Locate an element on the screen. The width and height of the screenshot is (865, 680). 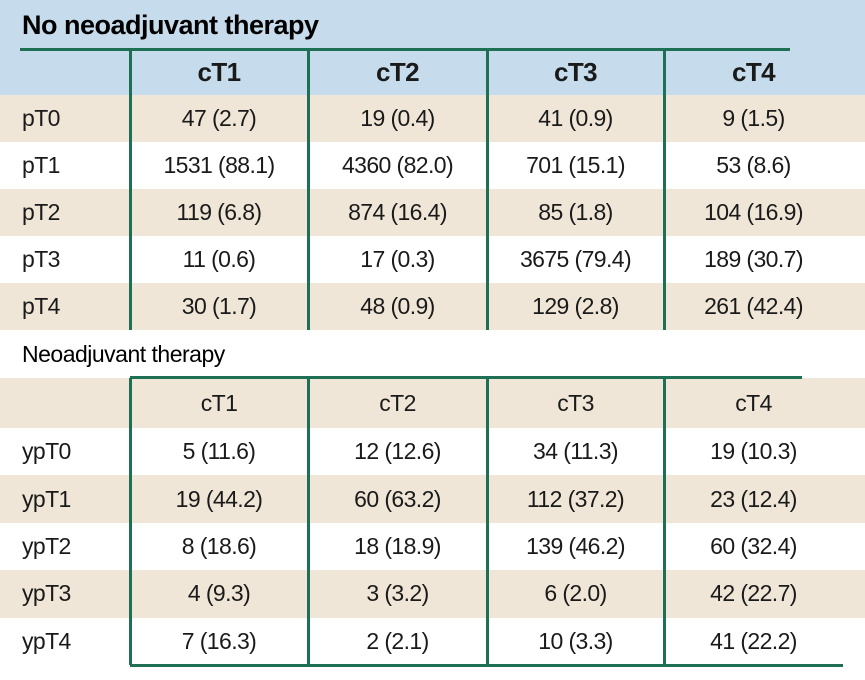
table-cell: 874 (16.4) is located at coordinates (397, 212).